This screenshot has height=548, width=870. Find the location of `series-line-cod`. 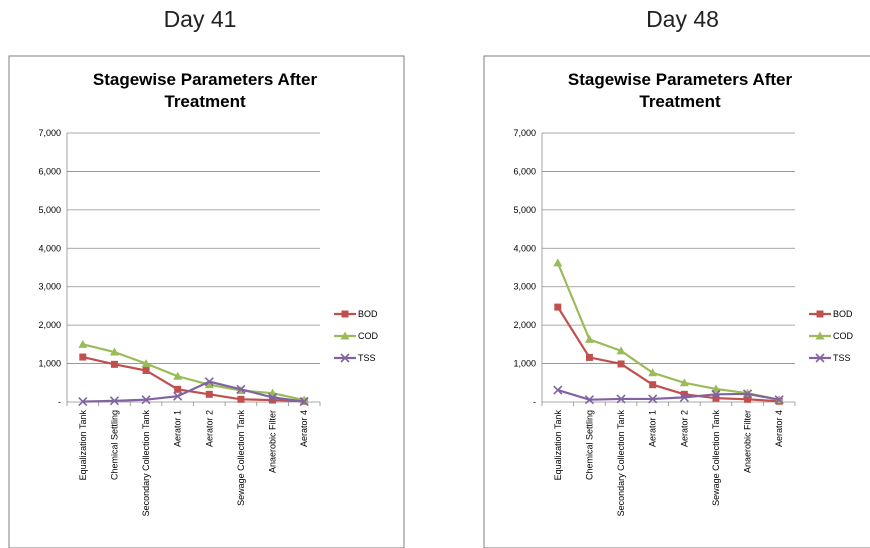

series-line-cod is located at coordinates (193, 372).